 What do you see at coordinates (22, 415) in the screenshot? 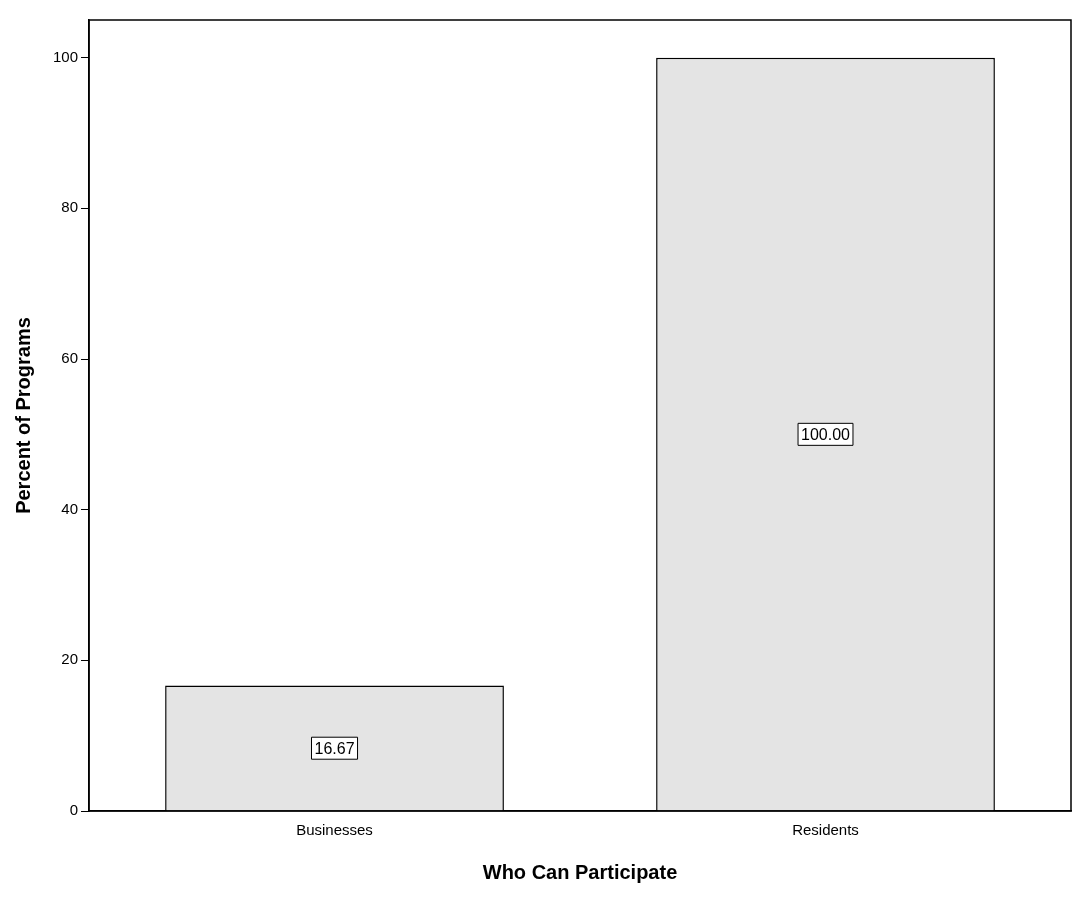
I see `y-axis-title: Percent of Programs` at bounding box center [22, 415].